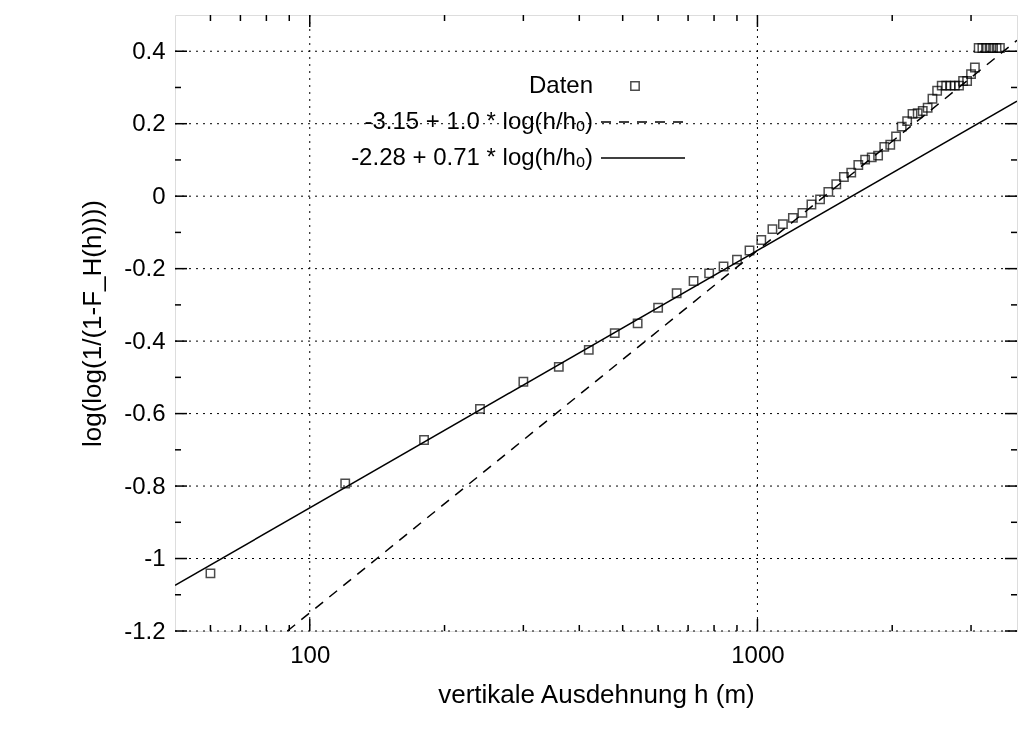 Image resolution: width=1019 pixels, height=736 pixels. Describe the element at coordinates (758, 654) in the screenshot. I see `x-tick-label: 1000` at that location.